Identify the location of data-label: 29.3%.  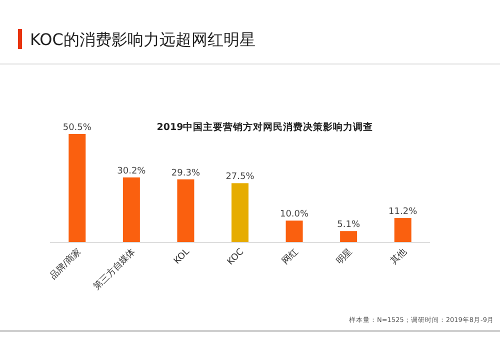
(185, 173).